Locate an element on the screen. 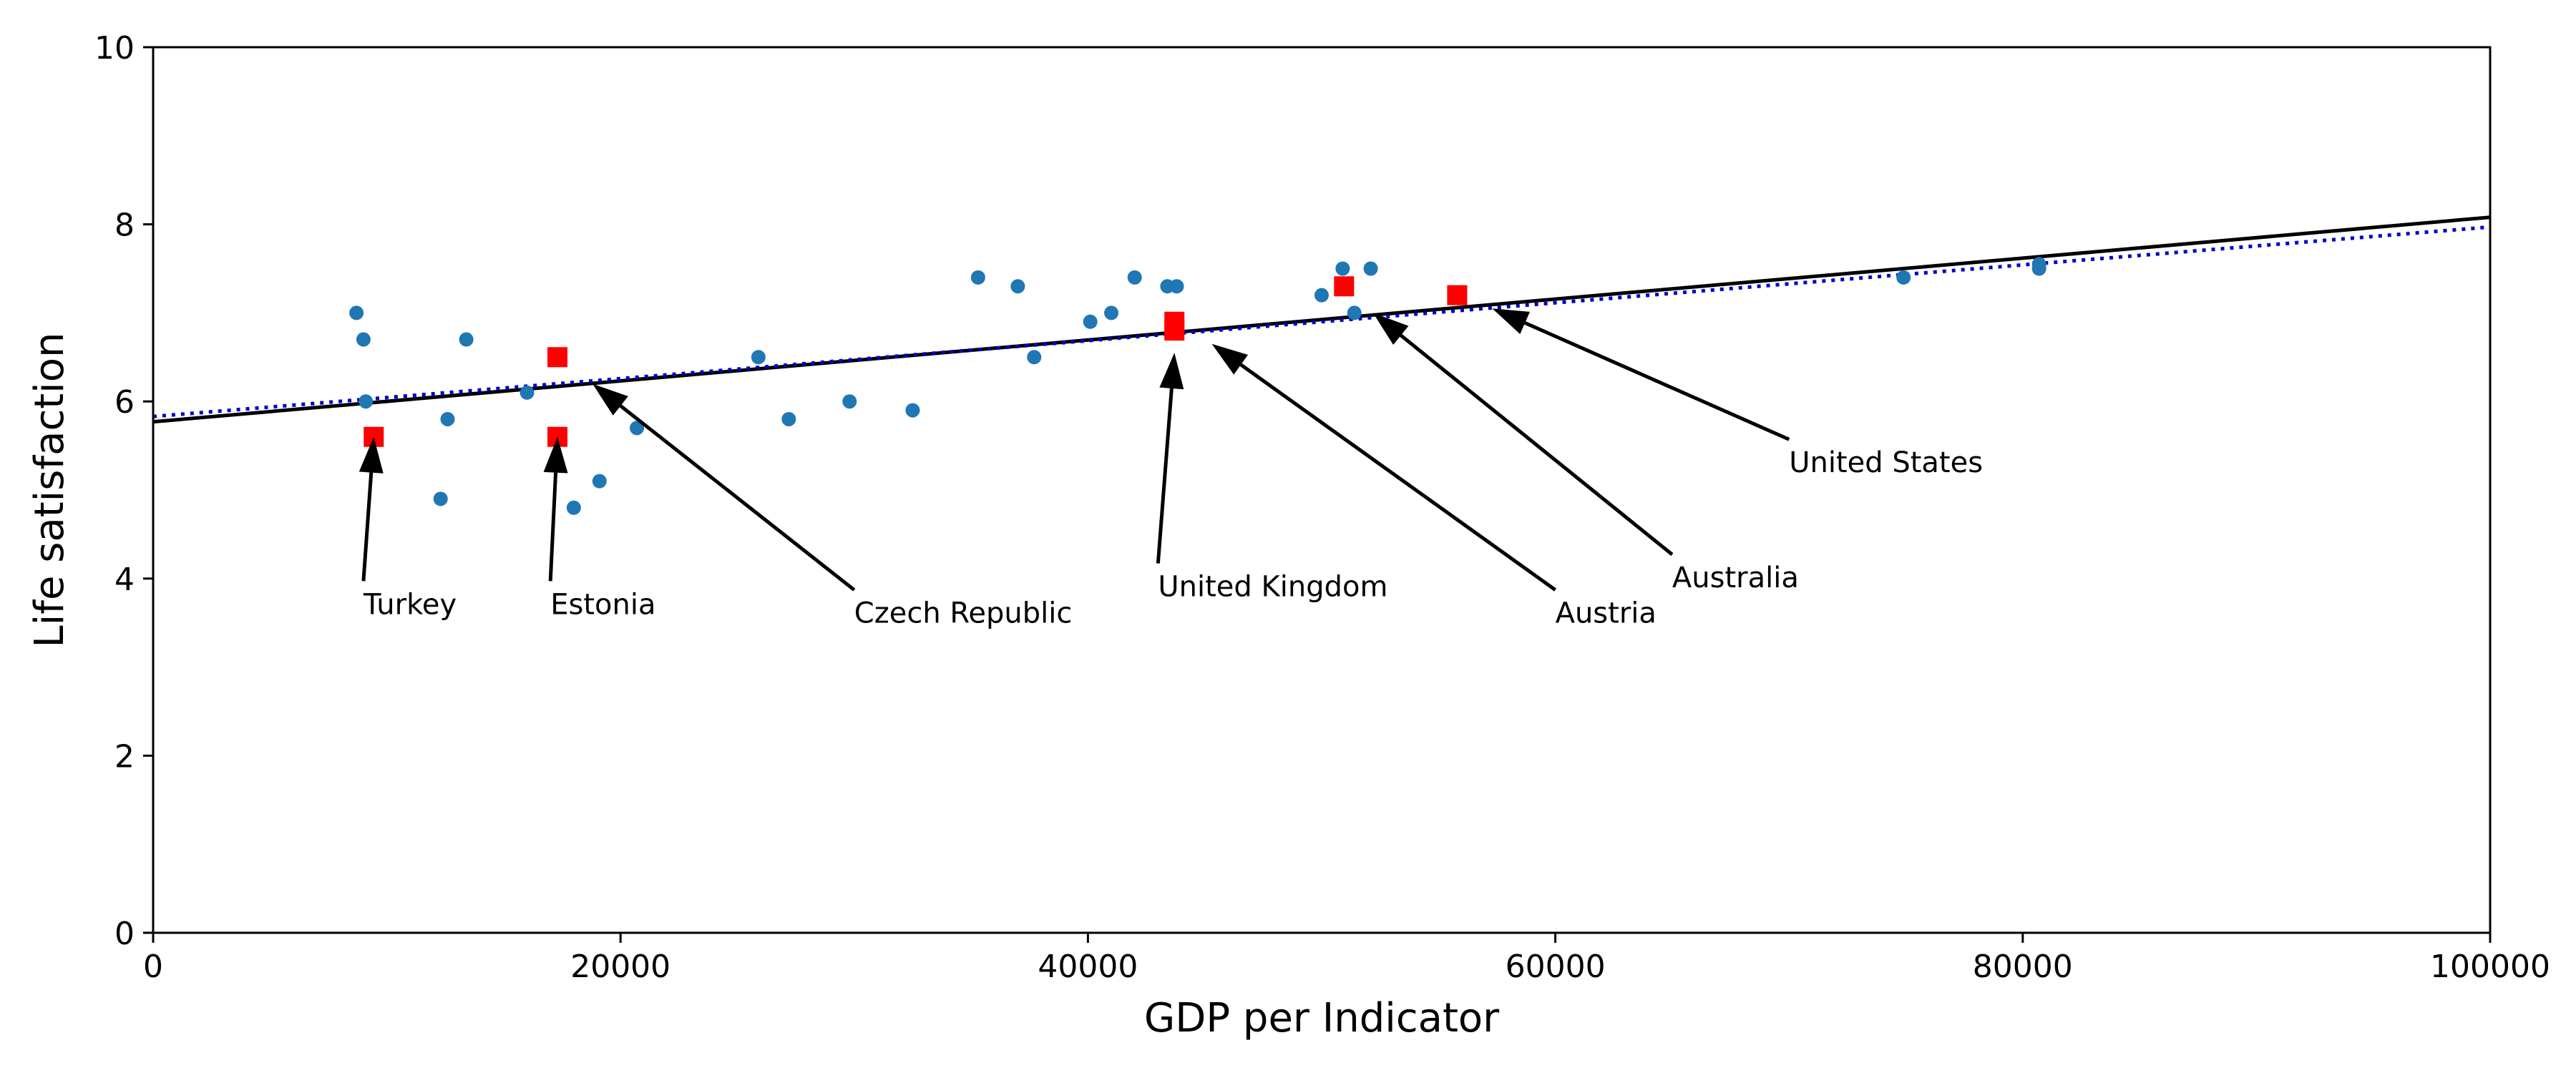  annotation-label: Estonia is located at coordinates (602, 604).